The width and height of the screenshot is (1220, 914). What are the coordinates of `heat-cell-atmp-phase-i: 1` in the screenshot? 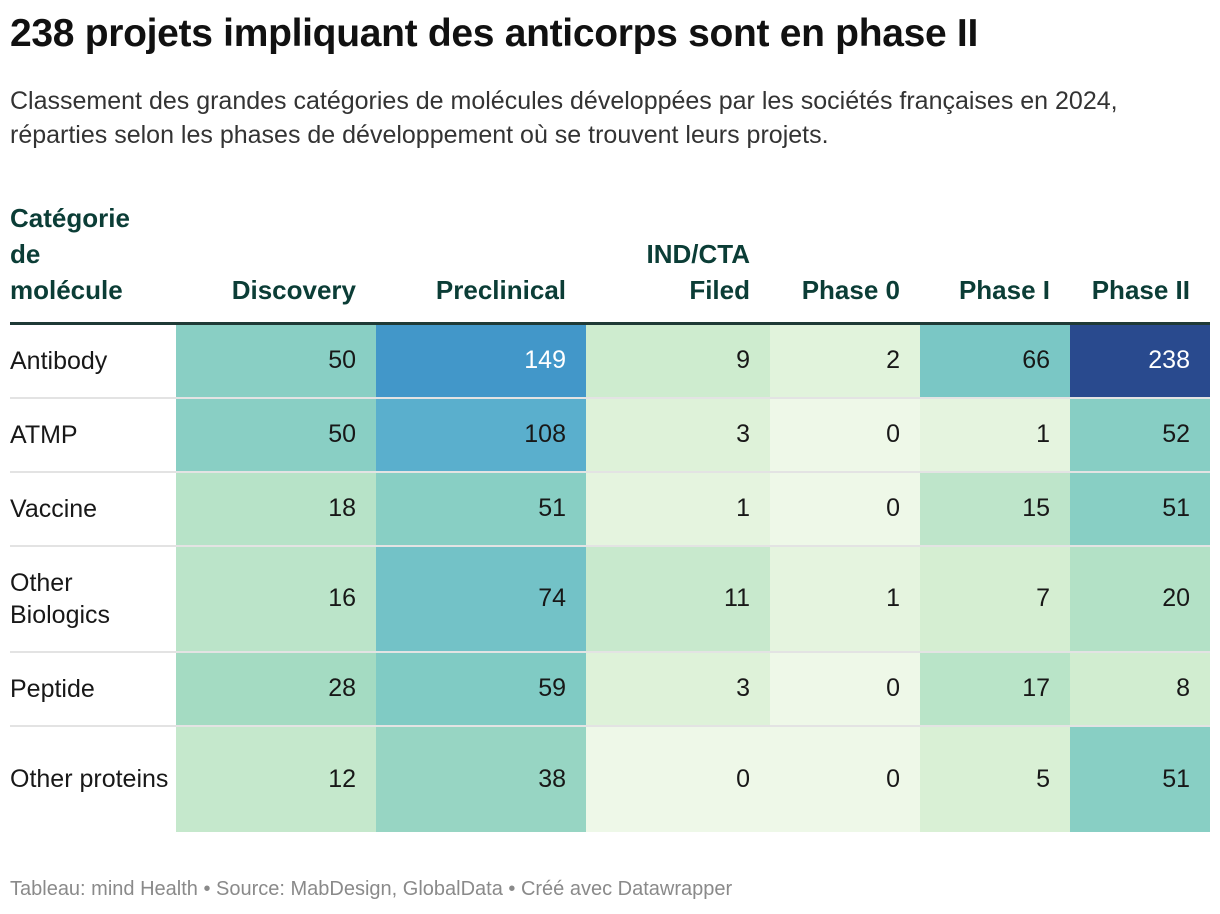 It's located at (995, 434).